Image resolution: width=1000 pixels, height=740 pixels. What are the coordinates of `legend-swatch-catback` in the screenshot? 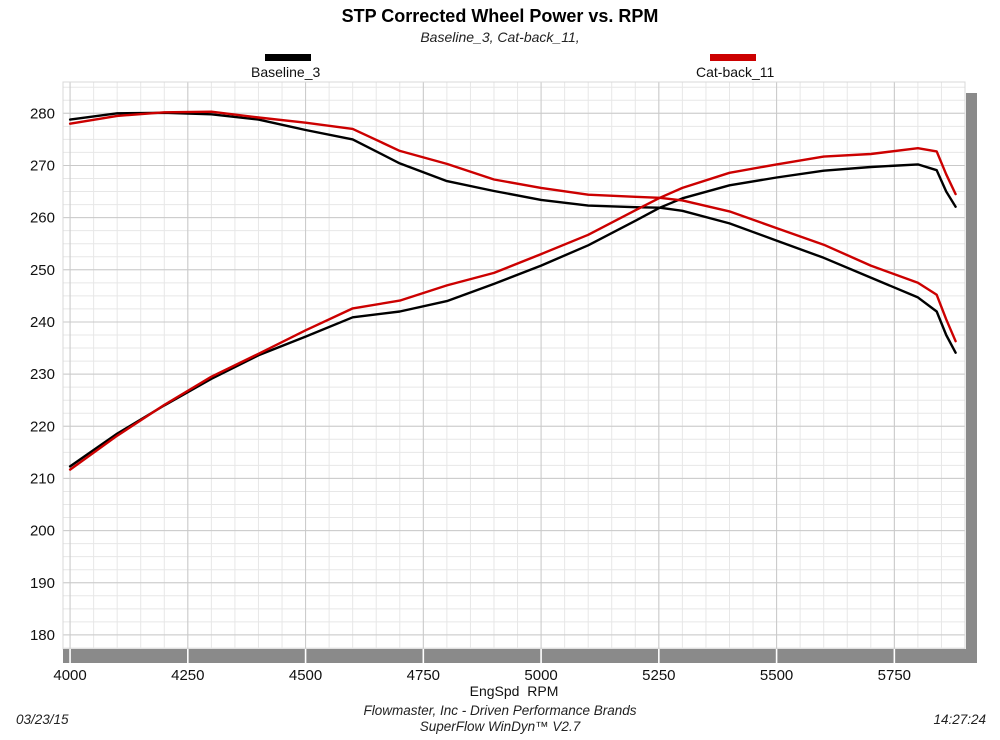 It's located at (733, 57).